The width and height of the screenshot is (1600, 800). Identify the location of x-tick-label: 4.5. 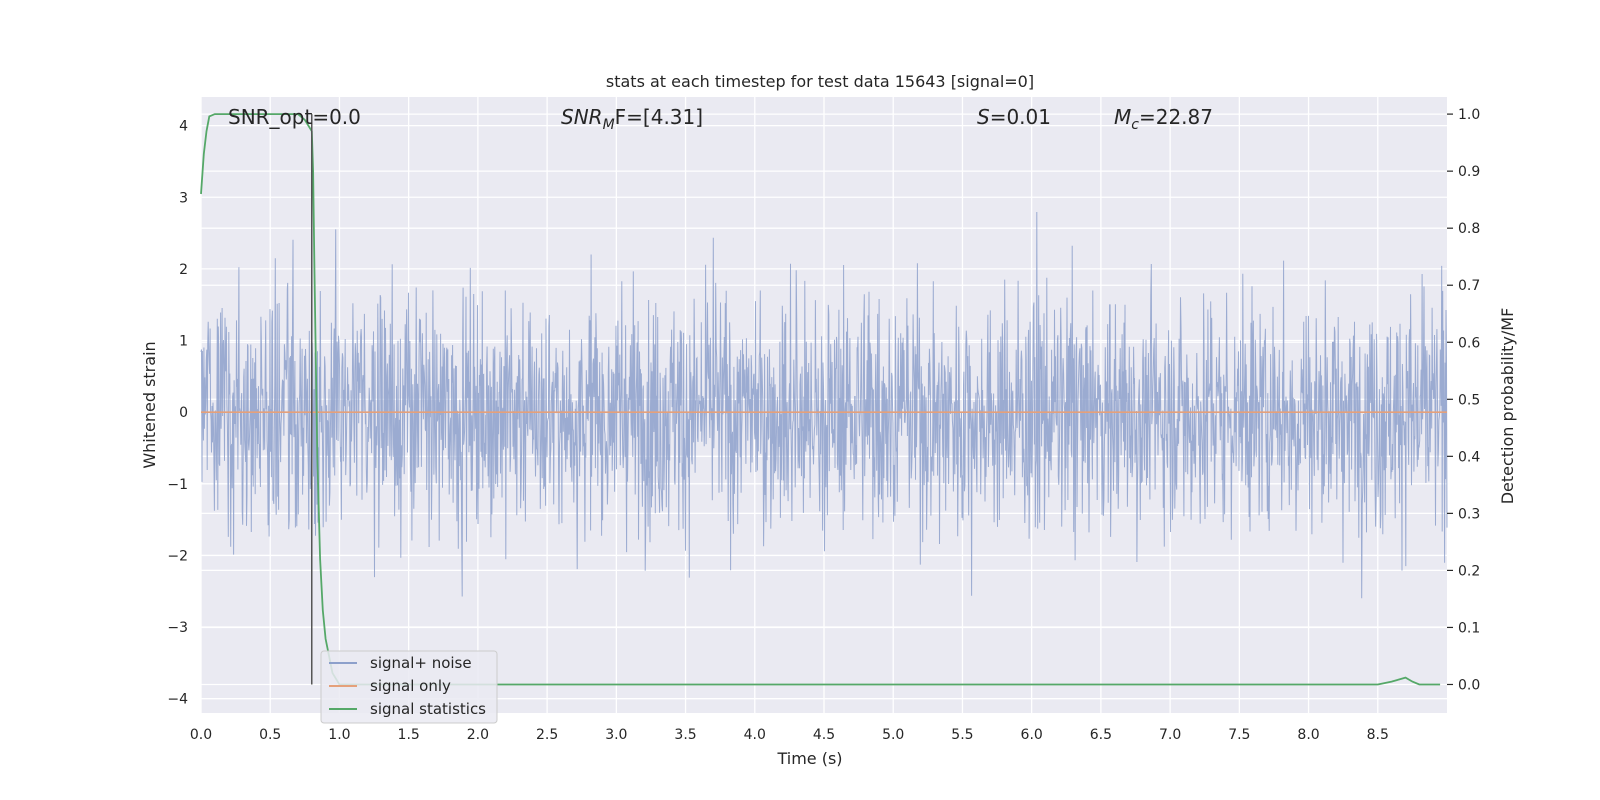
(824, 735).